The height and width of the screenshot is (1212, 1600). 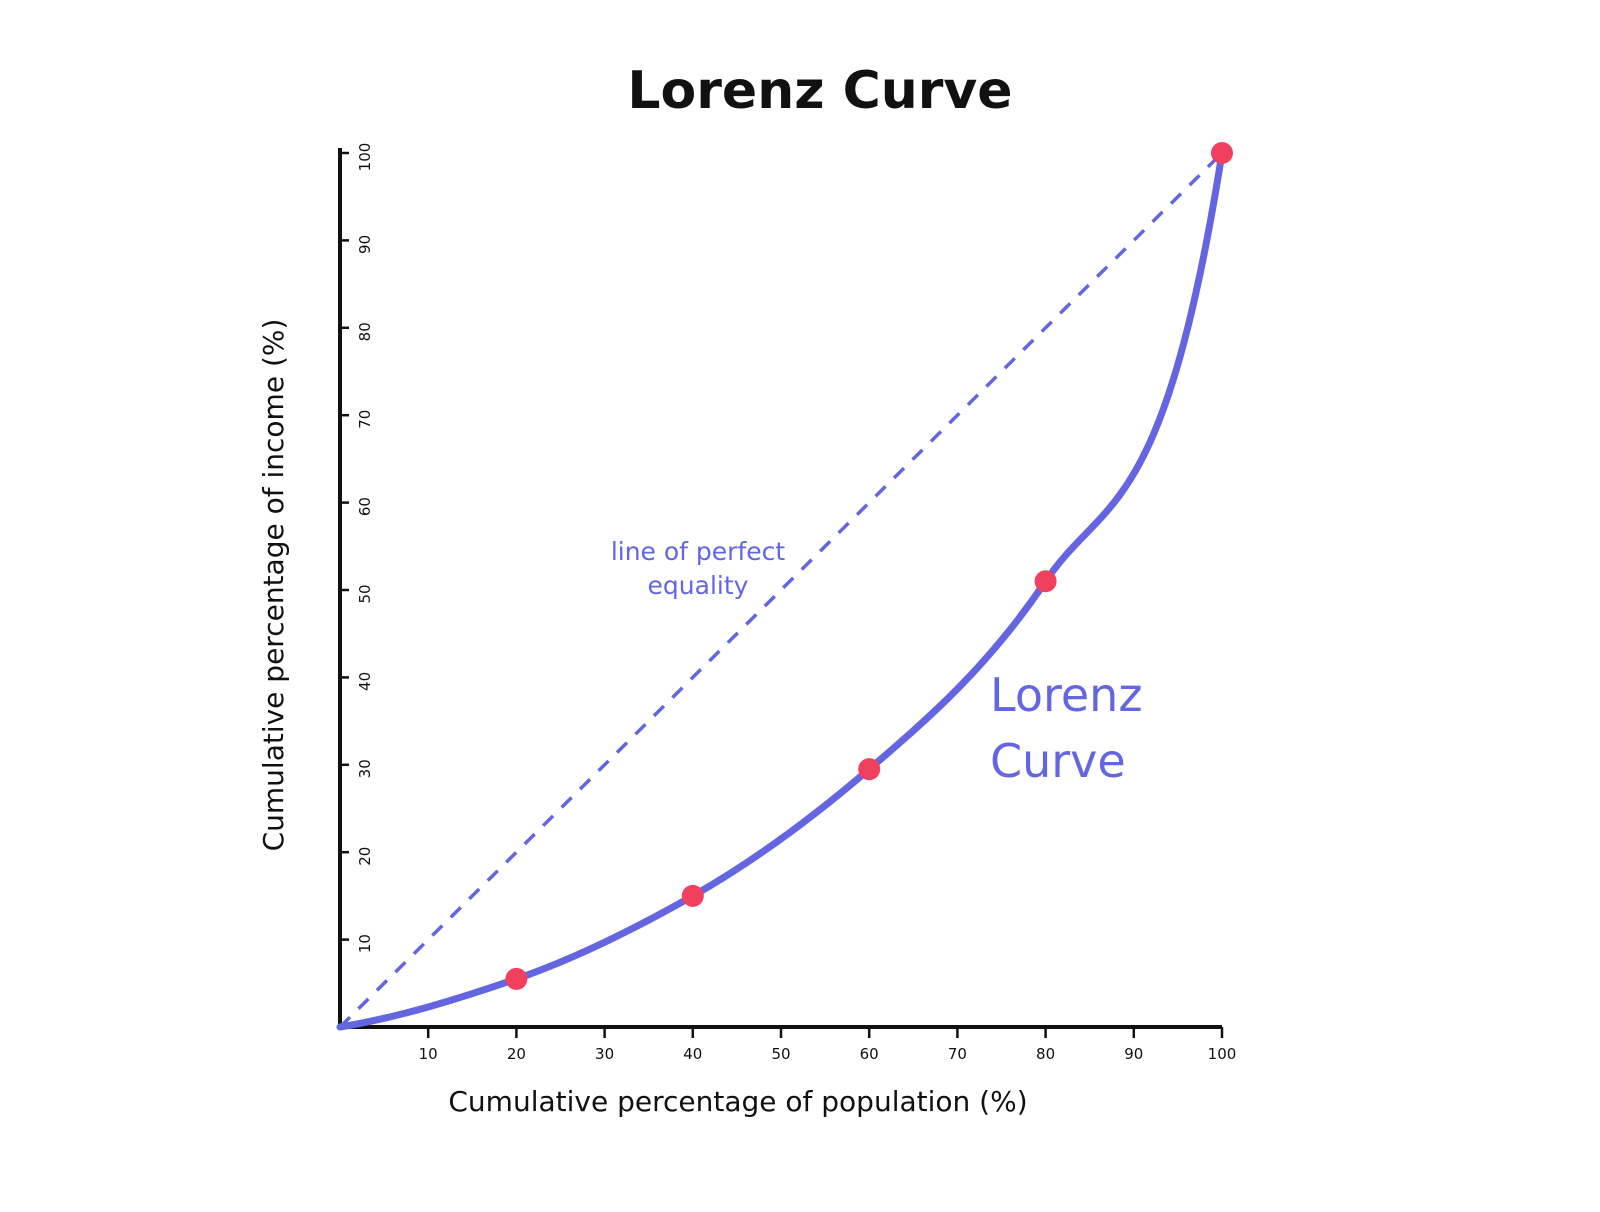 I want to click on chart-title: Lorenz Curve, so click(x=819, y=91).